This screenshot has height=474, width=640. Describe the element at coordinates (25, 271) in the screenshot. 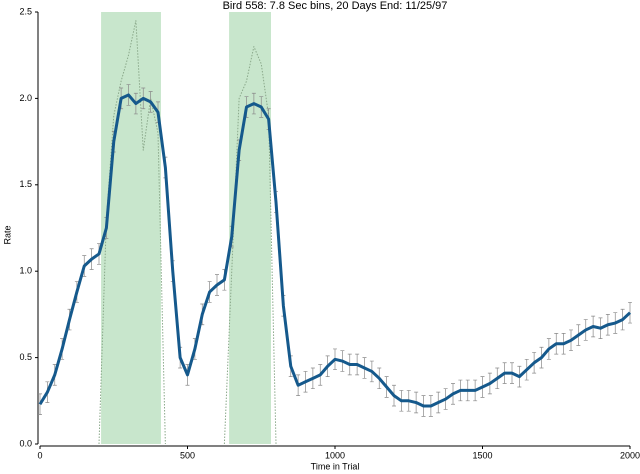

I see `y-tick-label: 1.0` at that location.